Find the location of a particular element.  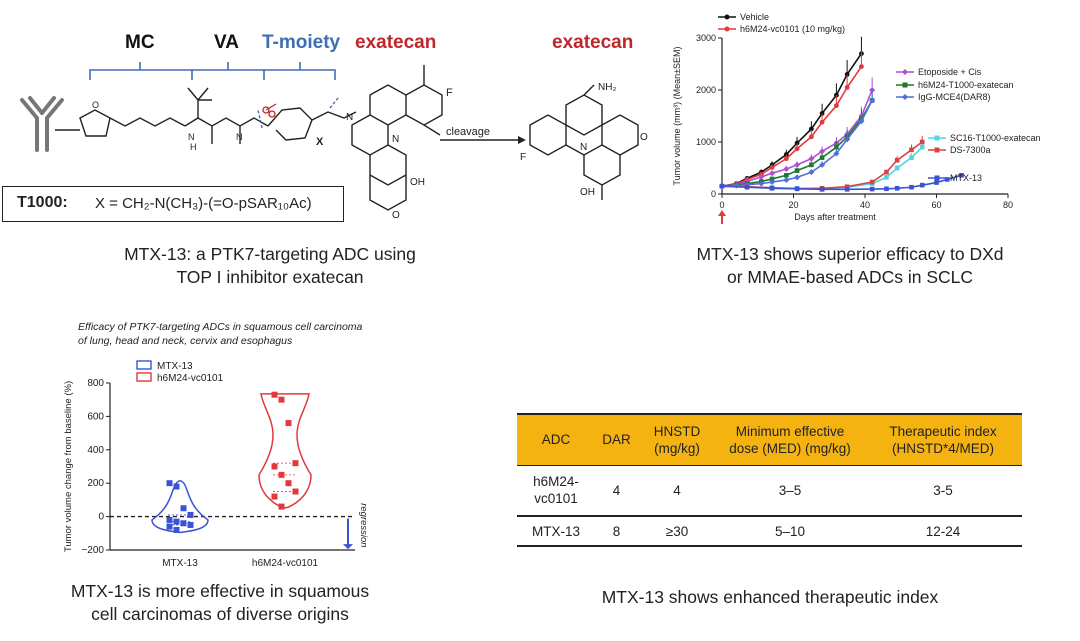

cell-adc: h6M24-vc0101 is located at coordinates (556, 491).